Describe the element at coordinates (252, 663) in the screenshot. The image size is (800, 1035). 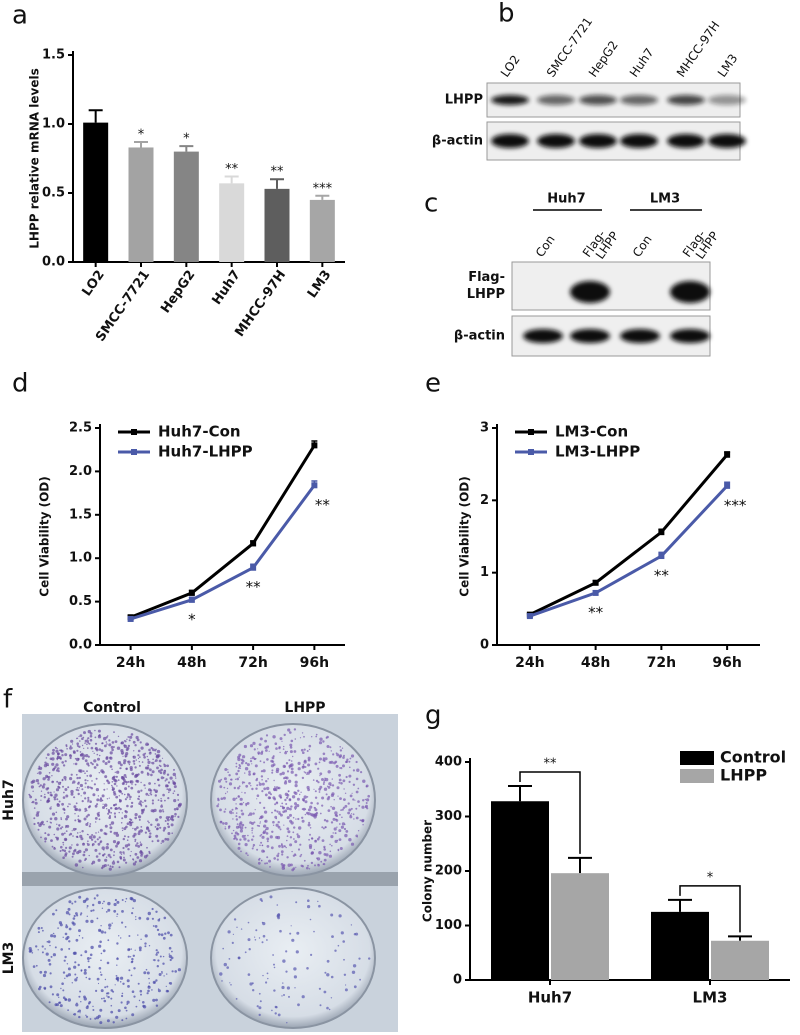
I see `x-tick-label: 72h` at that location.